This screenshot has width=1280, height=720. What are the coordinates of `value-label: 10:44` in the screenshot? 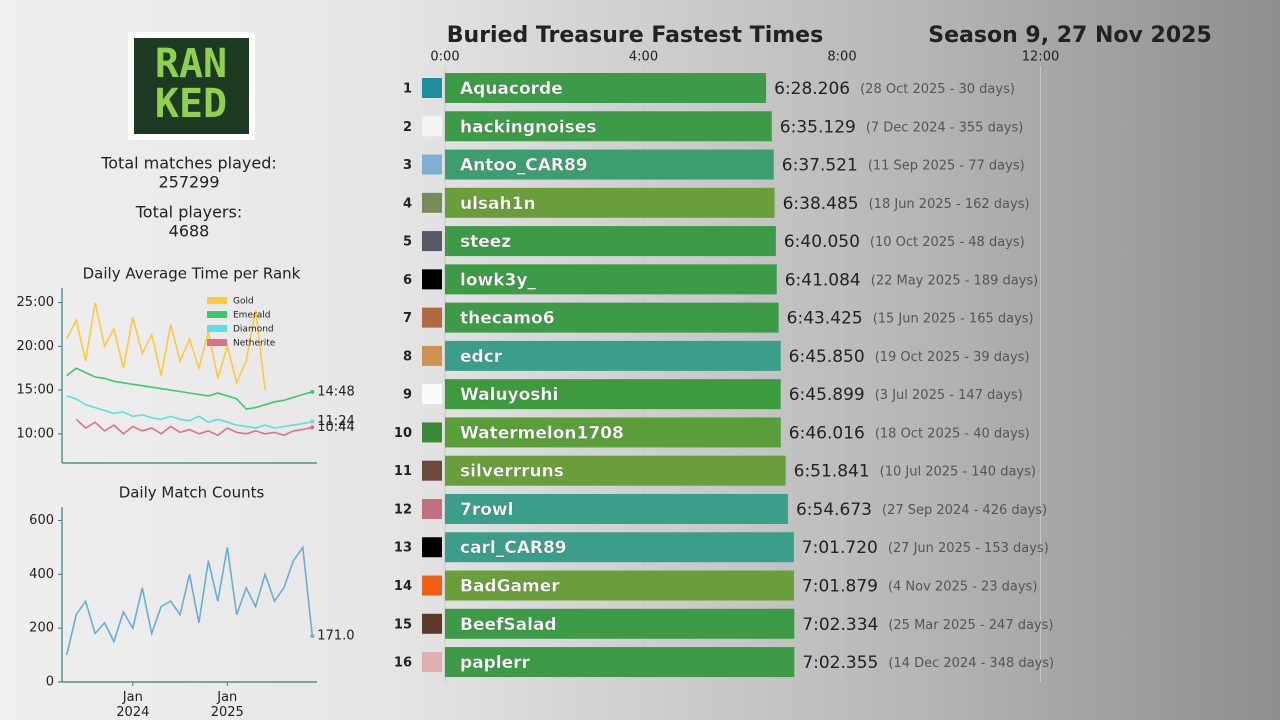 It's located at (335, 427).